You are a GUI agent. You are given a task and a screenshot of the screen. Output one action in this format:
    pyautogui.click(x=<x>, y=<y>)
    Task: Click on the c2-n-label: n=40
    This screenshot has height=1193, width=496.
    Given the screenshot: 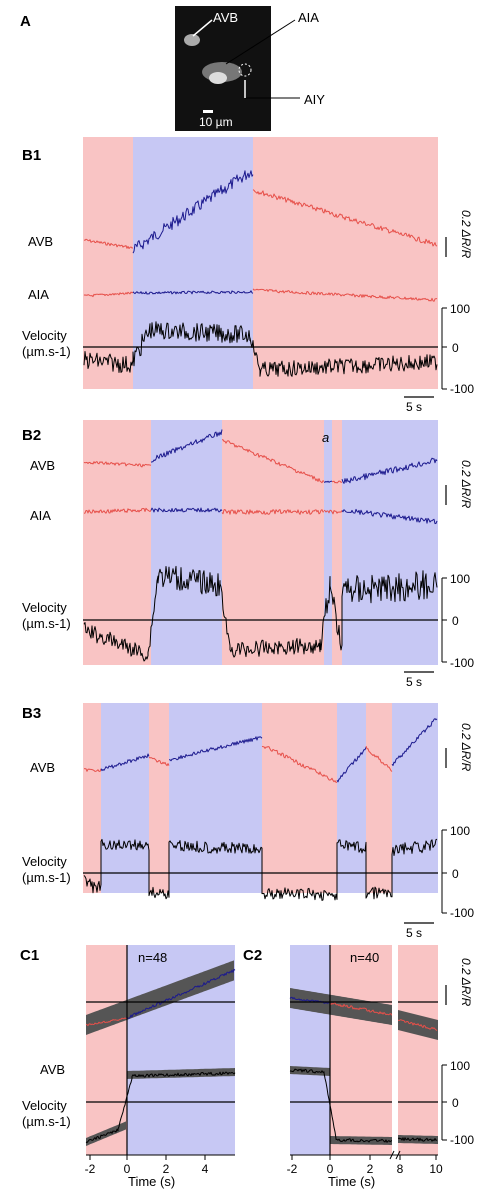 What is the action you would take?
    pyautogui.click(x=364, y=957)
    